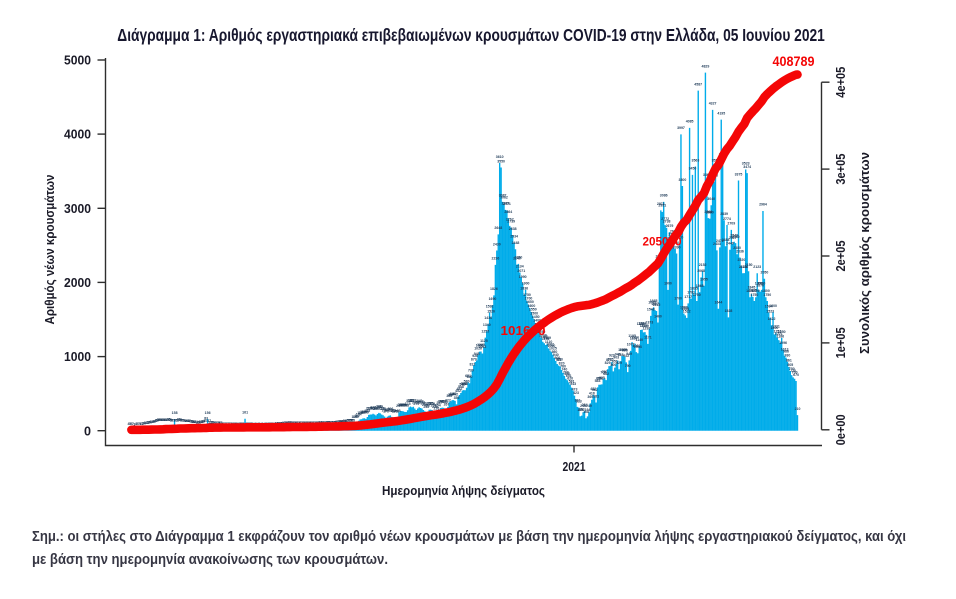 The height and width of the screenshot is (599, 956). What do you see at coordinates (596, 396) in the screenshot?
I see `svg-text: 381` at bounding box center [596, 396].